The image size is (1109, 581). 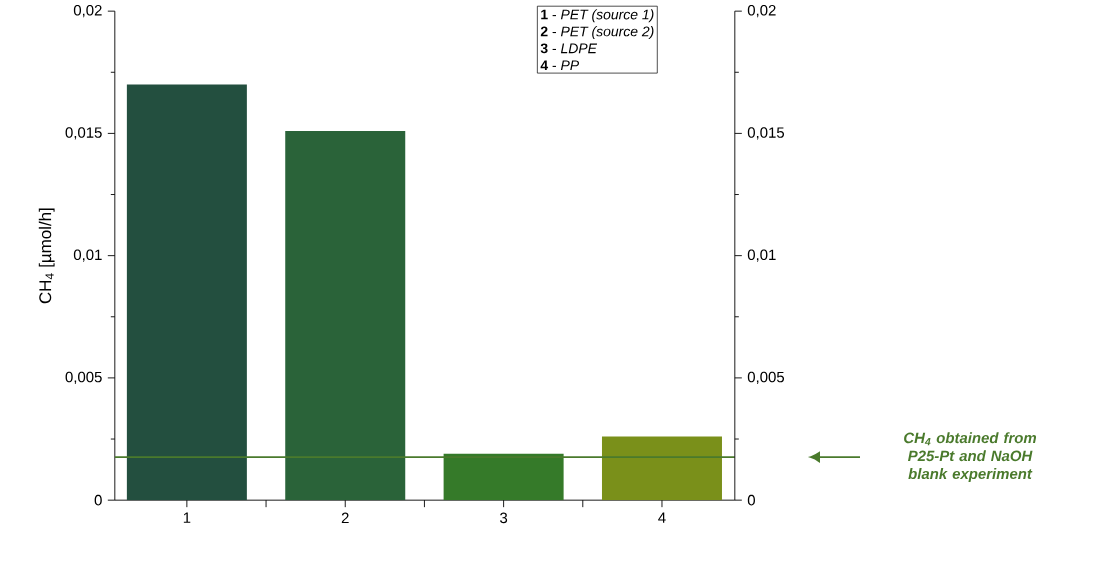 What do you see at coordinates (662, 517) in the screenshot?
I see `x-tick-label: 4` at bounding box center [662, 517].